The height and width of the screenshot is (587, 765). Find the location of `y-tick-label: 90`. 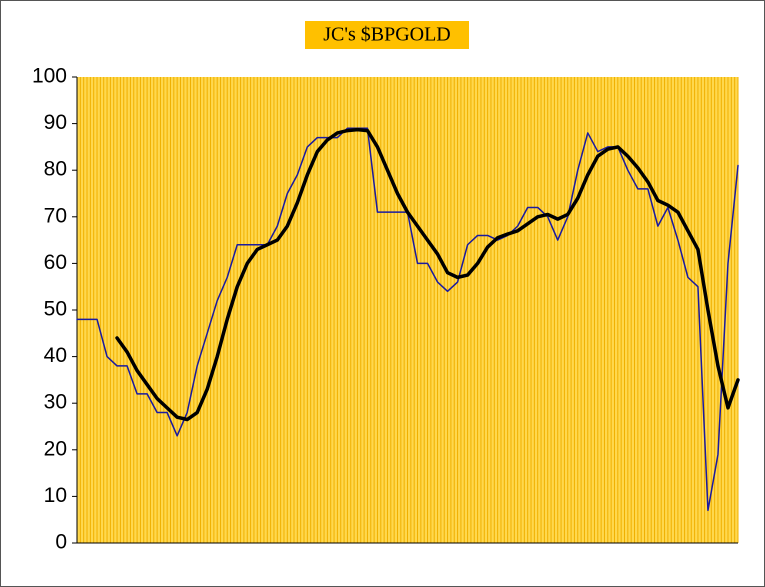

y-tick-label: 90 is located at coordinates (55, 122).